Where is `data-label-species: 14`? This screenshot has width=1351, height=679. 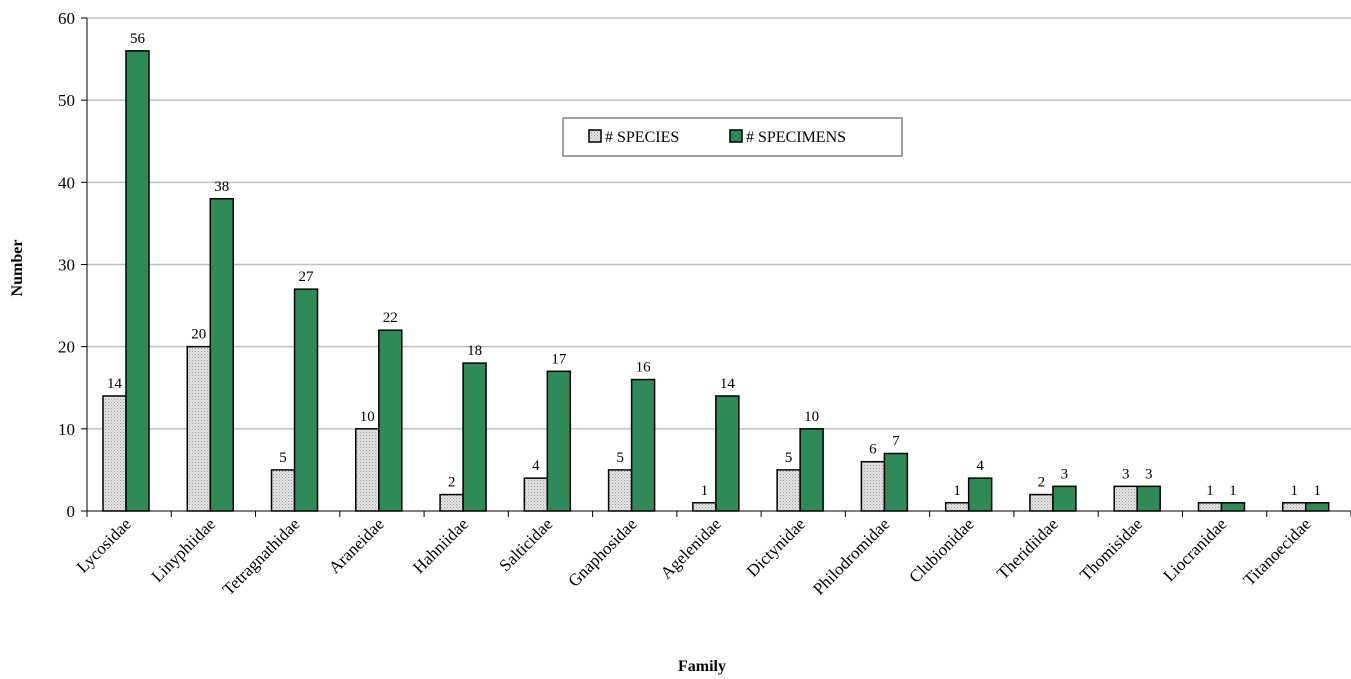
data-label-species: 14 is located at coordinates (115, 384).